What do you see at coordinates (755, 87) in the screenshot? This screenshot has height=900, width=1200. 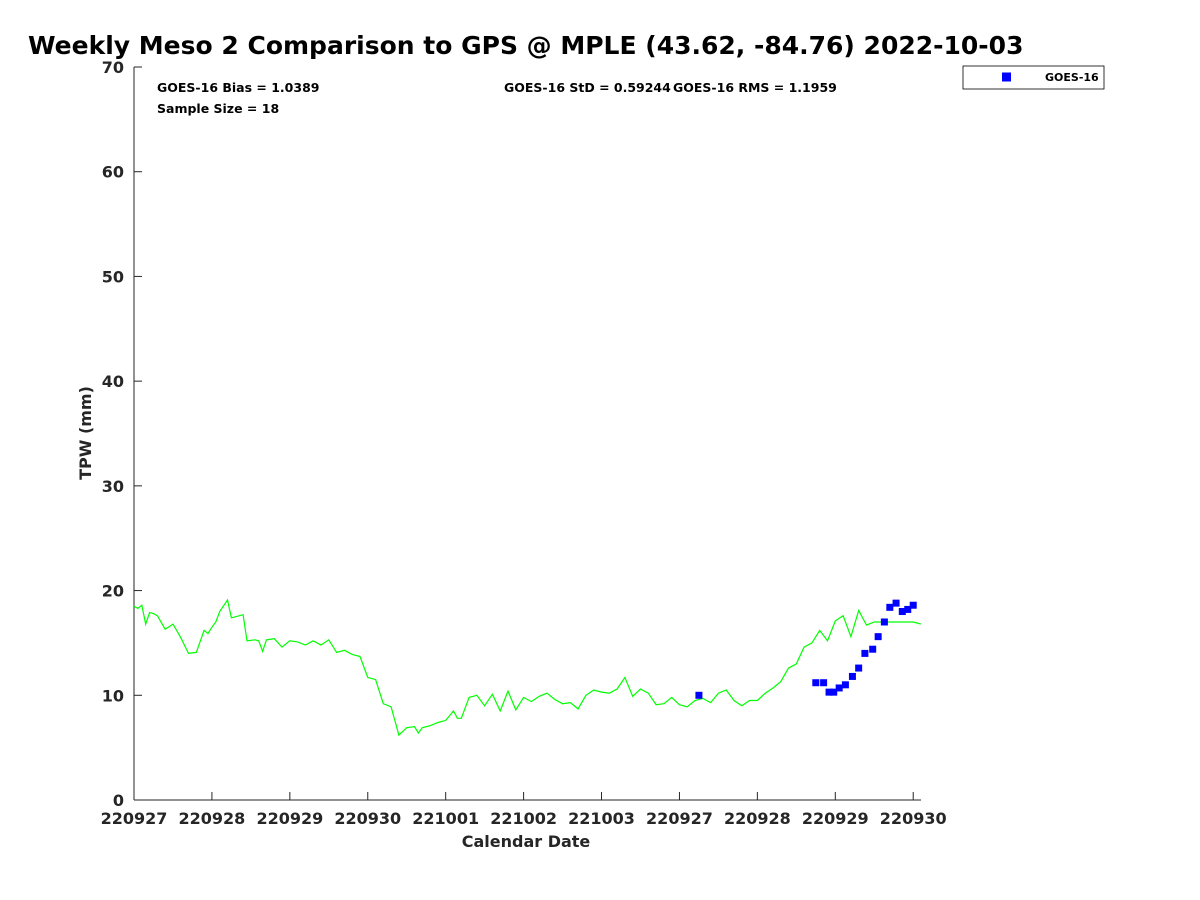 I see `stat-rms: GOES-16 RMS = 1.1959` at bounding box center [755, 87].